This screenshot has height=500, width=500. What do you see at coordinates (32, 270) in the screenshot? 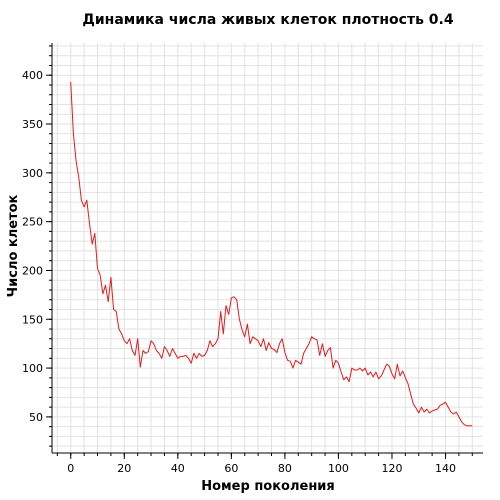
I see `y-tick-label: 200` at bounding box center [32, 270].